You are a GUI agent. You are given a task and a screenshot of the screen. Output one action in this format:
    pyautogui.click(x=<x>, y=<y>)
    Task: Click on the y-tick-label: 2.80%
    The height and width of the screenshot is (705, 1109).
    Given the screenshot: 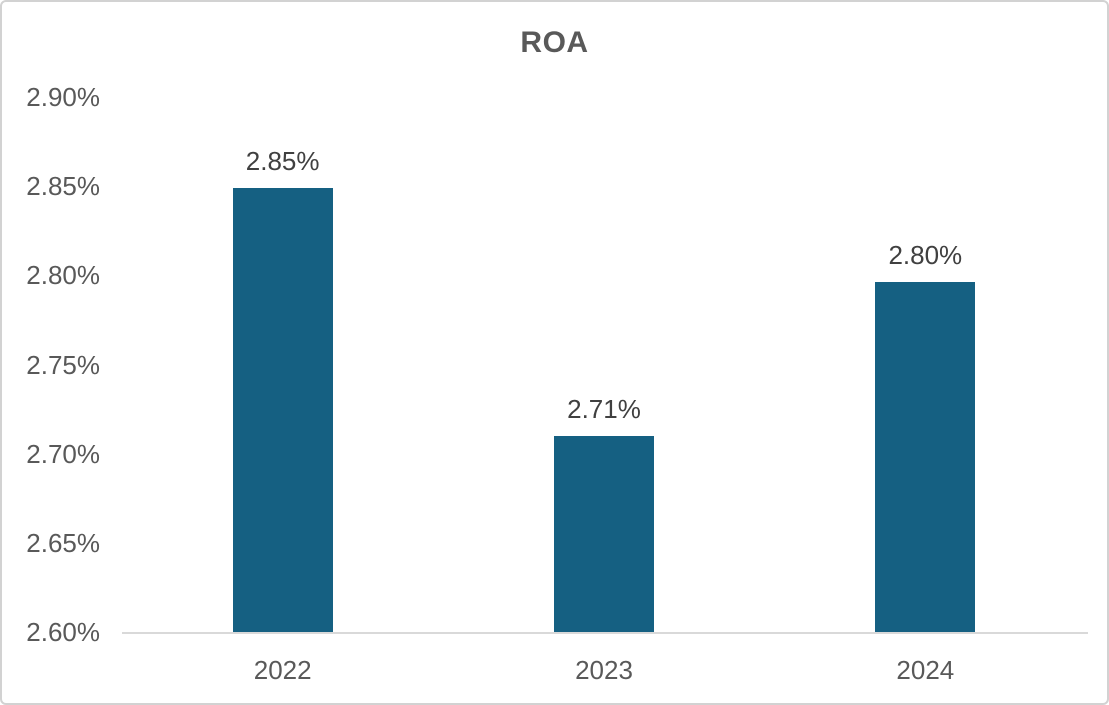 What is the action you would take?
    pyautogui.click(x=63, y=275)
    